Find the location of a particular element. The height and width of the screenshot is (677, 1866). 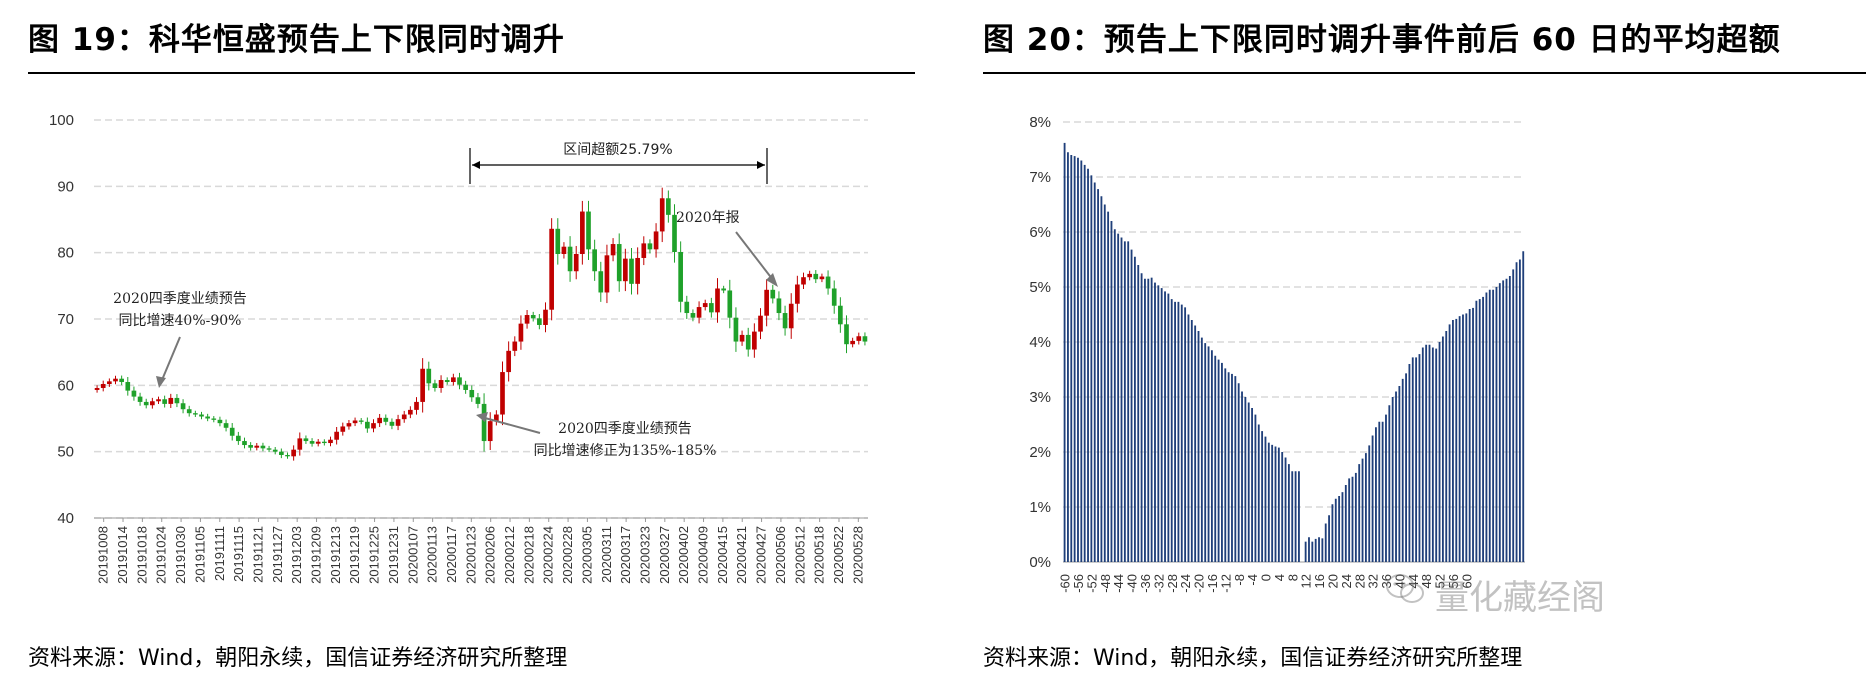

x-tick-label: 20200522 is located at coordinates (838, 555).